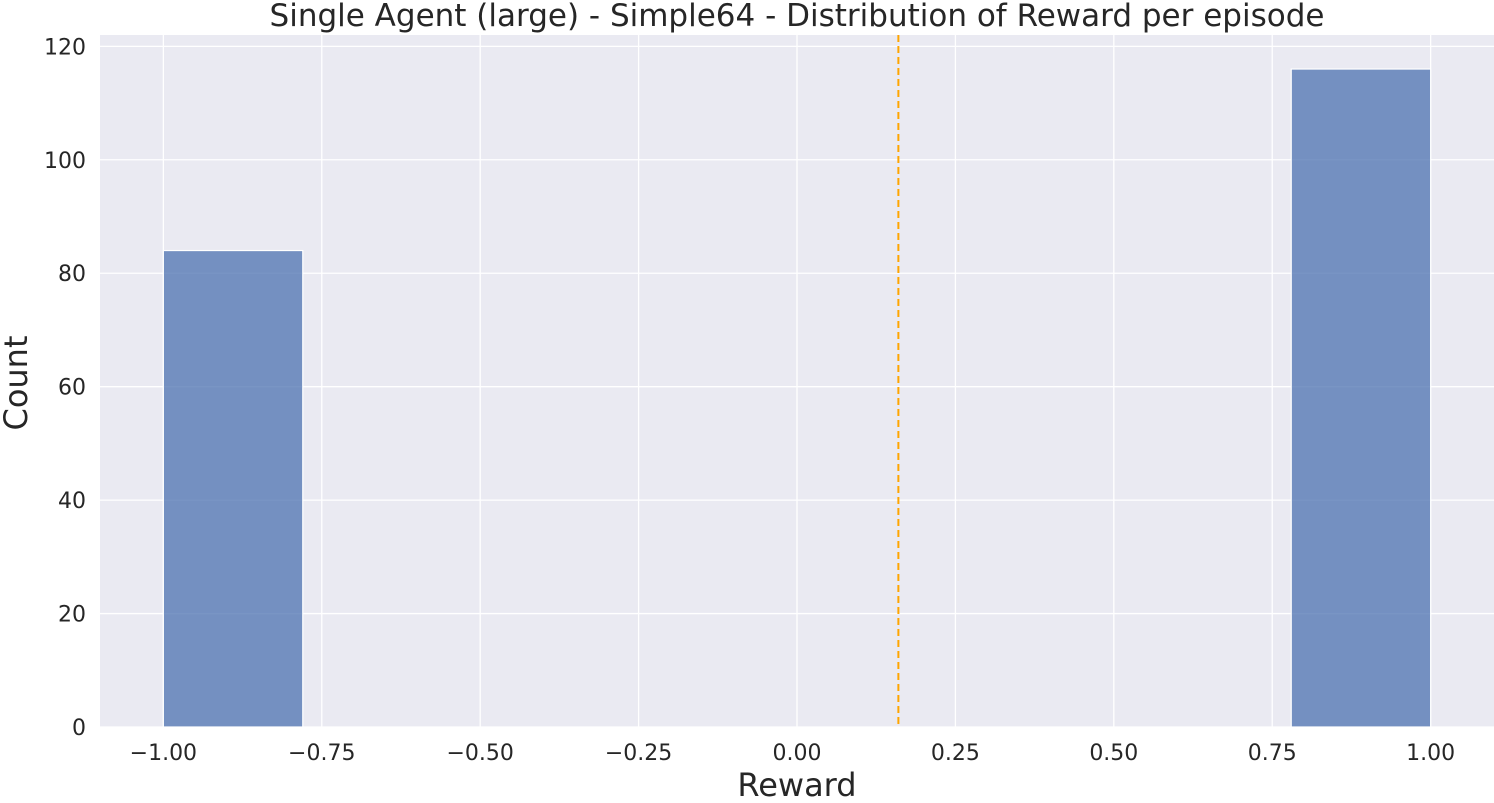 This screenshot has width=1494, height=803. I want to click on x-tick-label: −0.75, so click(321, 753).